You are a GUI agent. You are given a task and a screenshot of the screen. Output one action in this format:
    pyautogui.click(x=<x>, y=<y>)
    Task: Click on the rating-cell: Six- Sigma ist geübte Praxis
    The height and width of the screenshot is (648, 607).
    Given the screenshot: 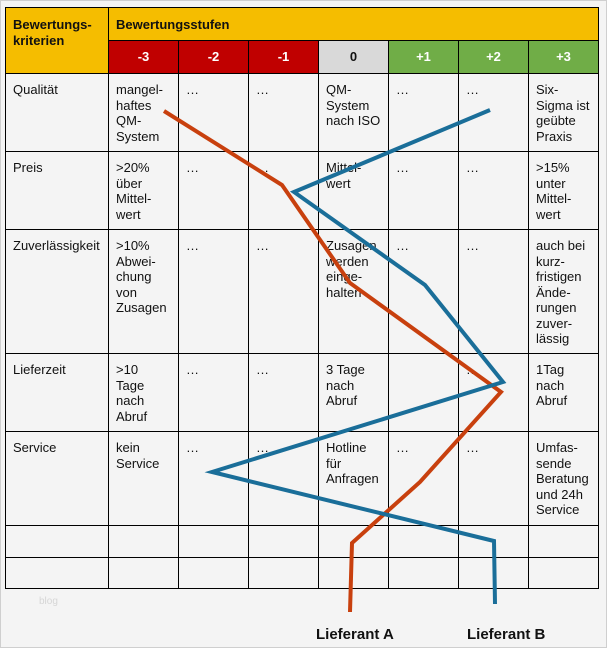 What is the action you would take?
    pyautogui.click(x=563, y=112)
    